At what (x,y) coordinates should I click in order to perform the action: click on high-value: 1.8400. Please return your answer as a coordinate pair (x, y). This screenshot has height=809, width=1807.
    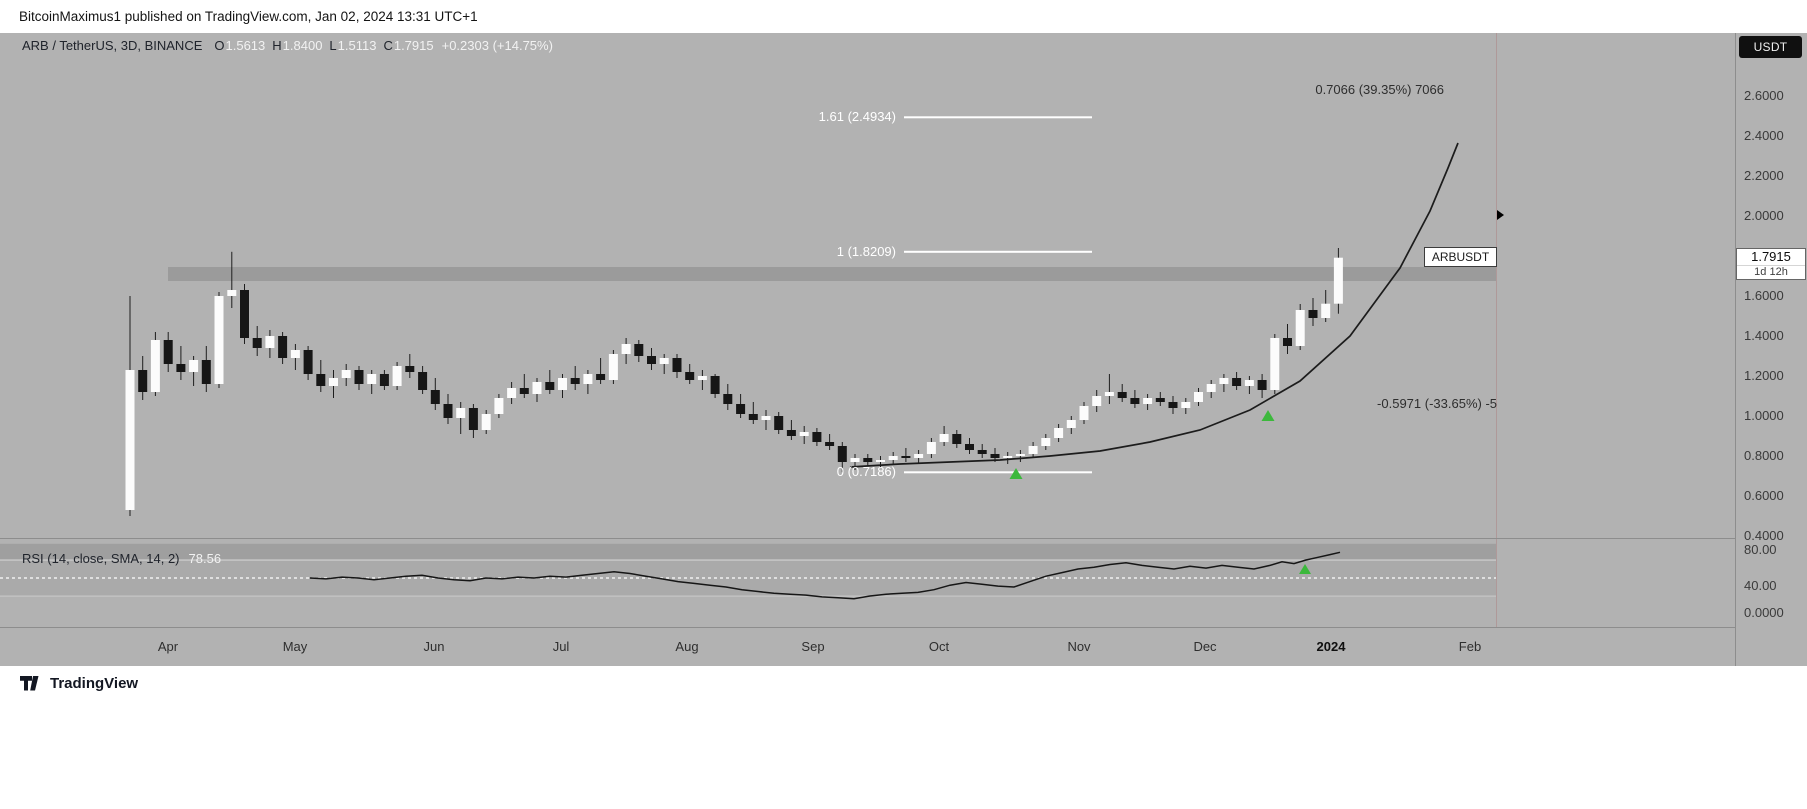
    Looking at the image, I should click on (302, 45).